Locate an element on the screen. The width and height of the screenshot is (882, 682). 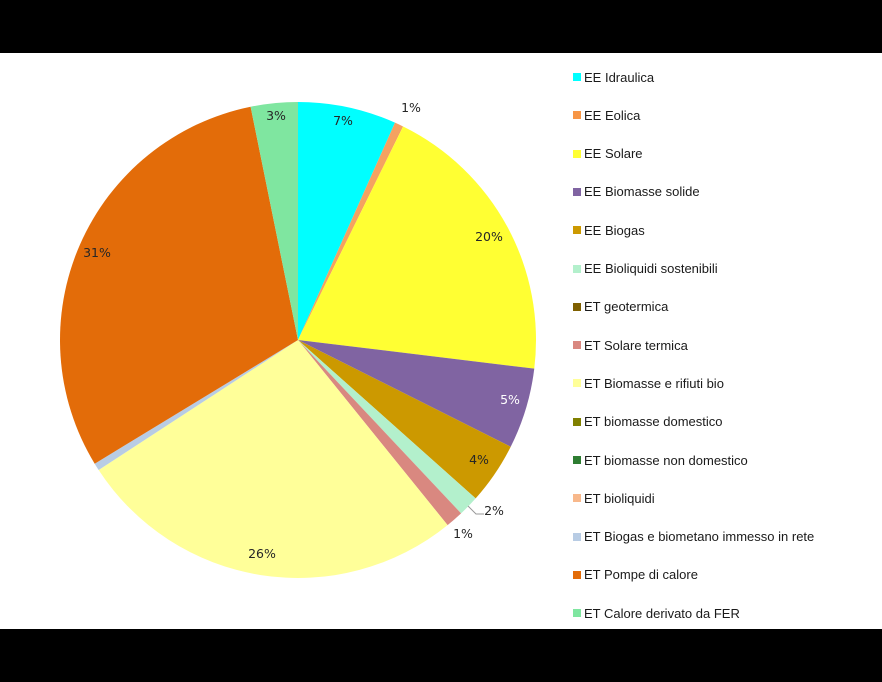
legend-item: ET bioliquidi is located at coordinates (614, 498).